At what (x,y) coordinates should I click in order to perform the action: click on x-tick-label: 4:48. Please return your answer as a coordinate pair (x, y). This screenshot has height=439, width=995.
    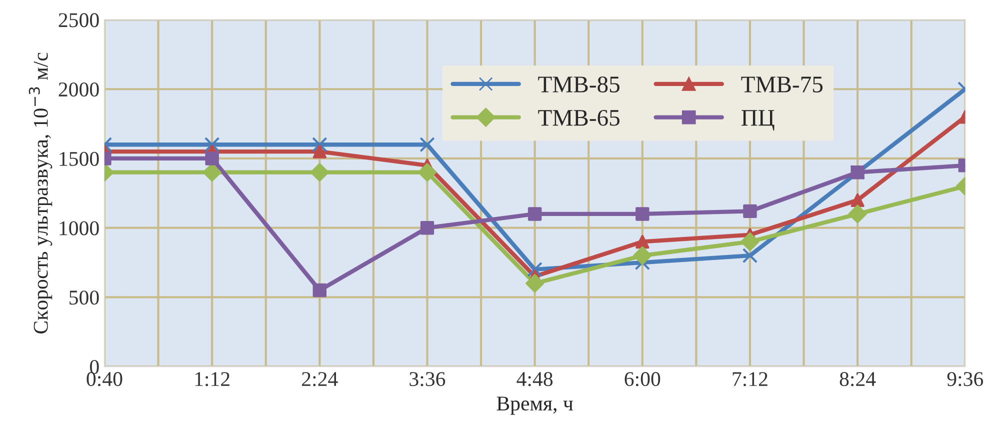
    Looking at the image, I should click on (534, 379).